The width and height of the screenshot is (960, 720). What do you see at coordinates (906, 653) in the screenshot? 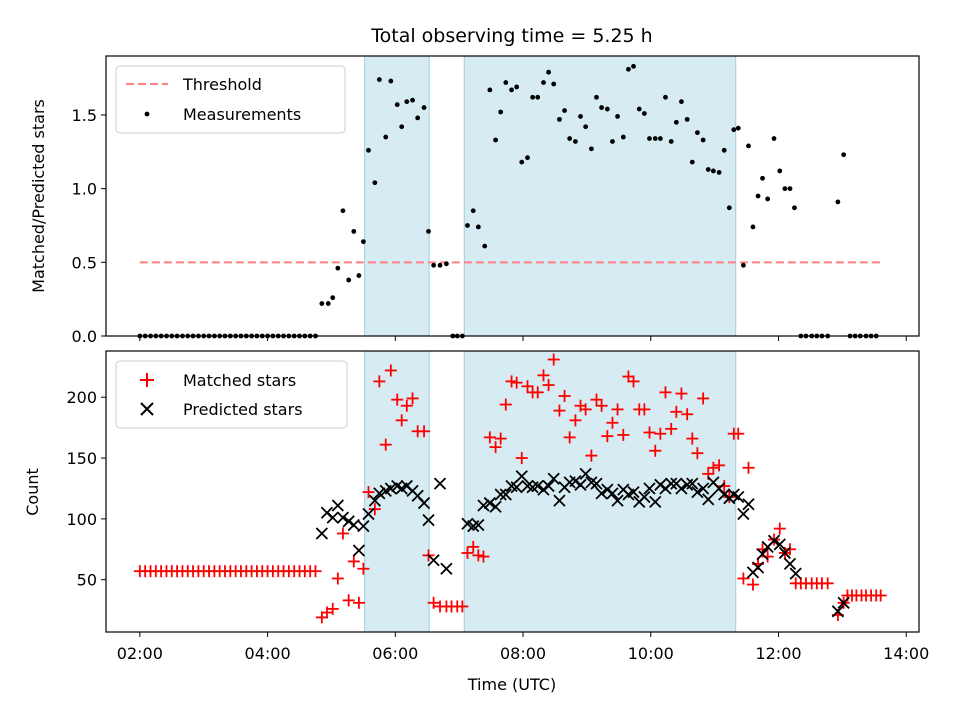
I see `bottom-x-tick-label: 14:00` at bounding box center [906, 653].